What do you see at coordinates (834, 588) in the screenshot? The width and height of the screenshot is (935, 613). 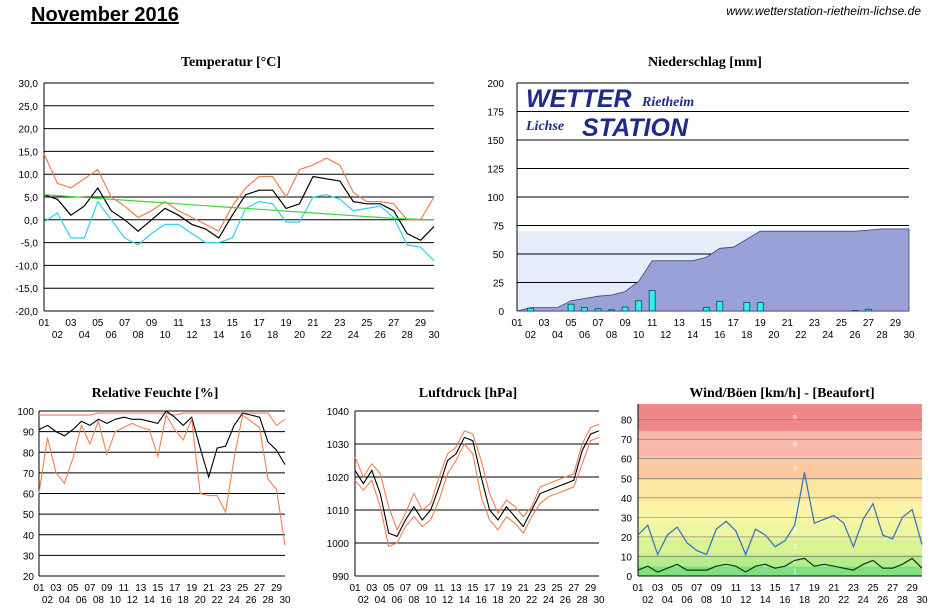 I see `wind-xtick-label: 21` at bounding box center [834, 588].